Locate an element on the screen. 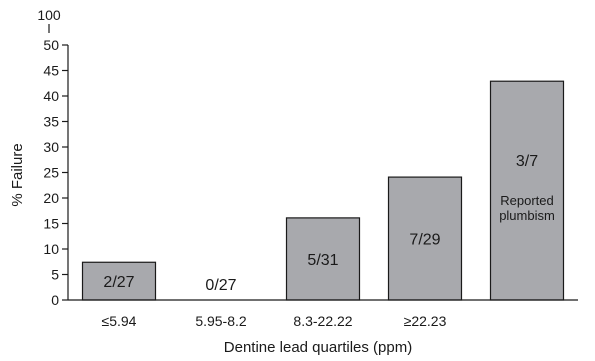  bar-data-label: 5/31 is located at coordinates (322, 260).